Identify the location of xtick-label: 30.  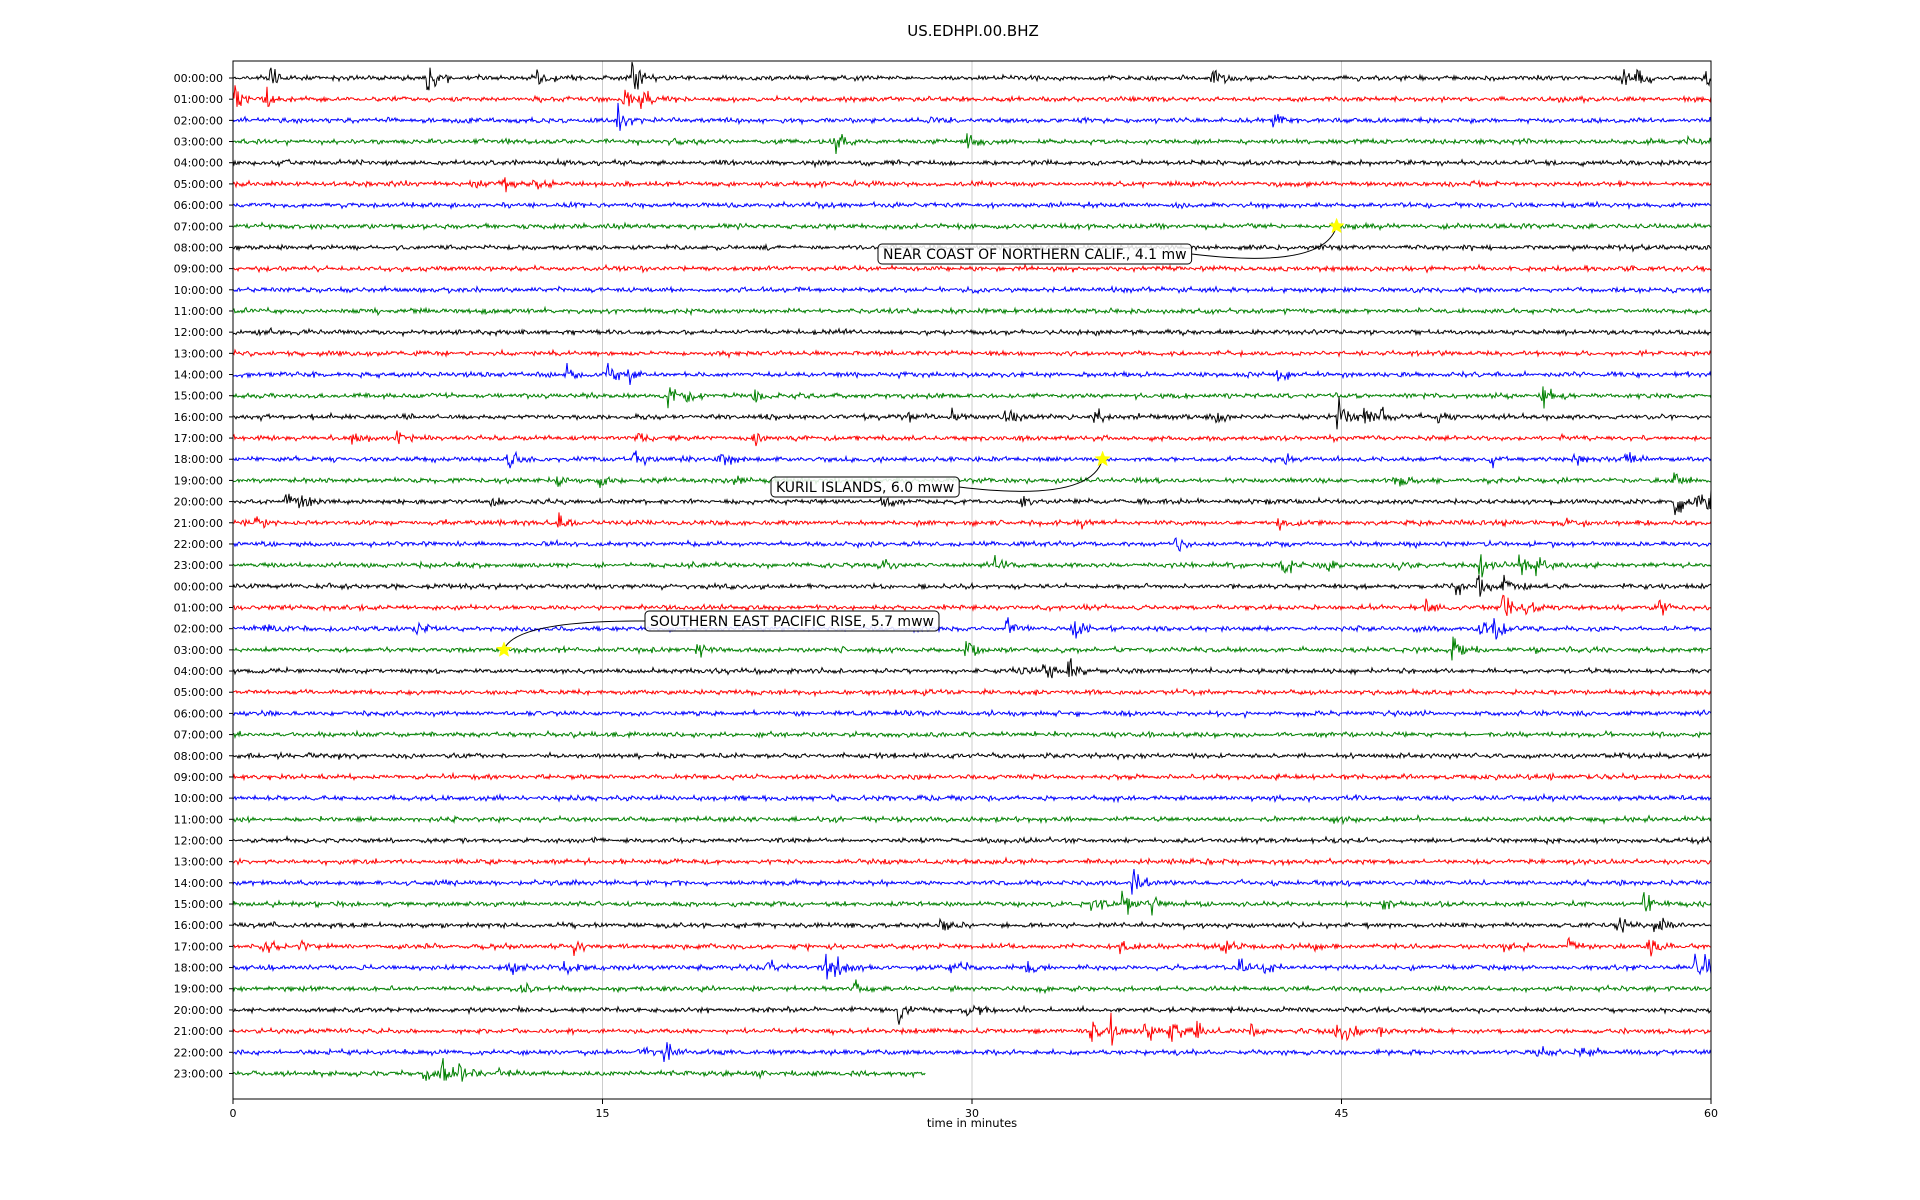
(972, 1113).